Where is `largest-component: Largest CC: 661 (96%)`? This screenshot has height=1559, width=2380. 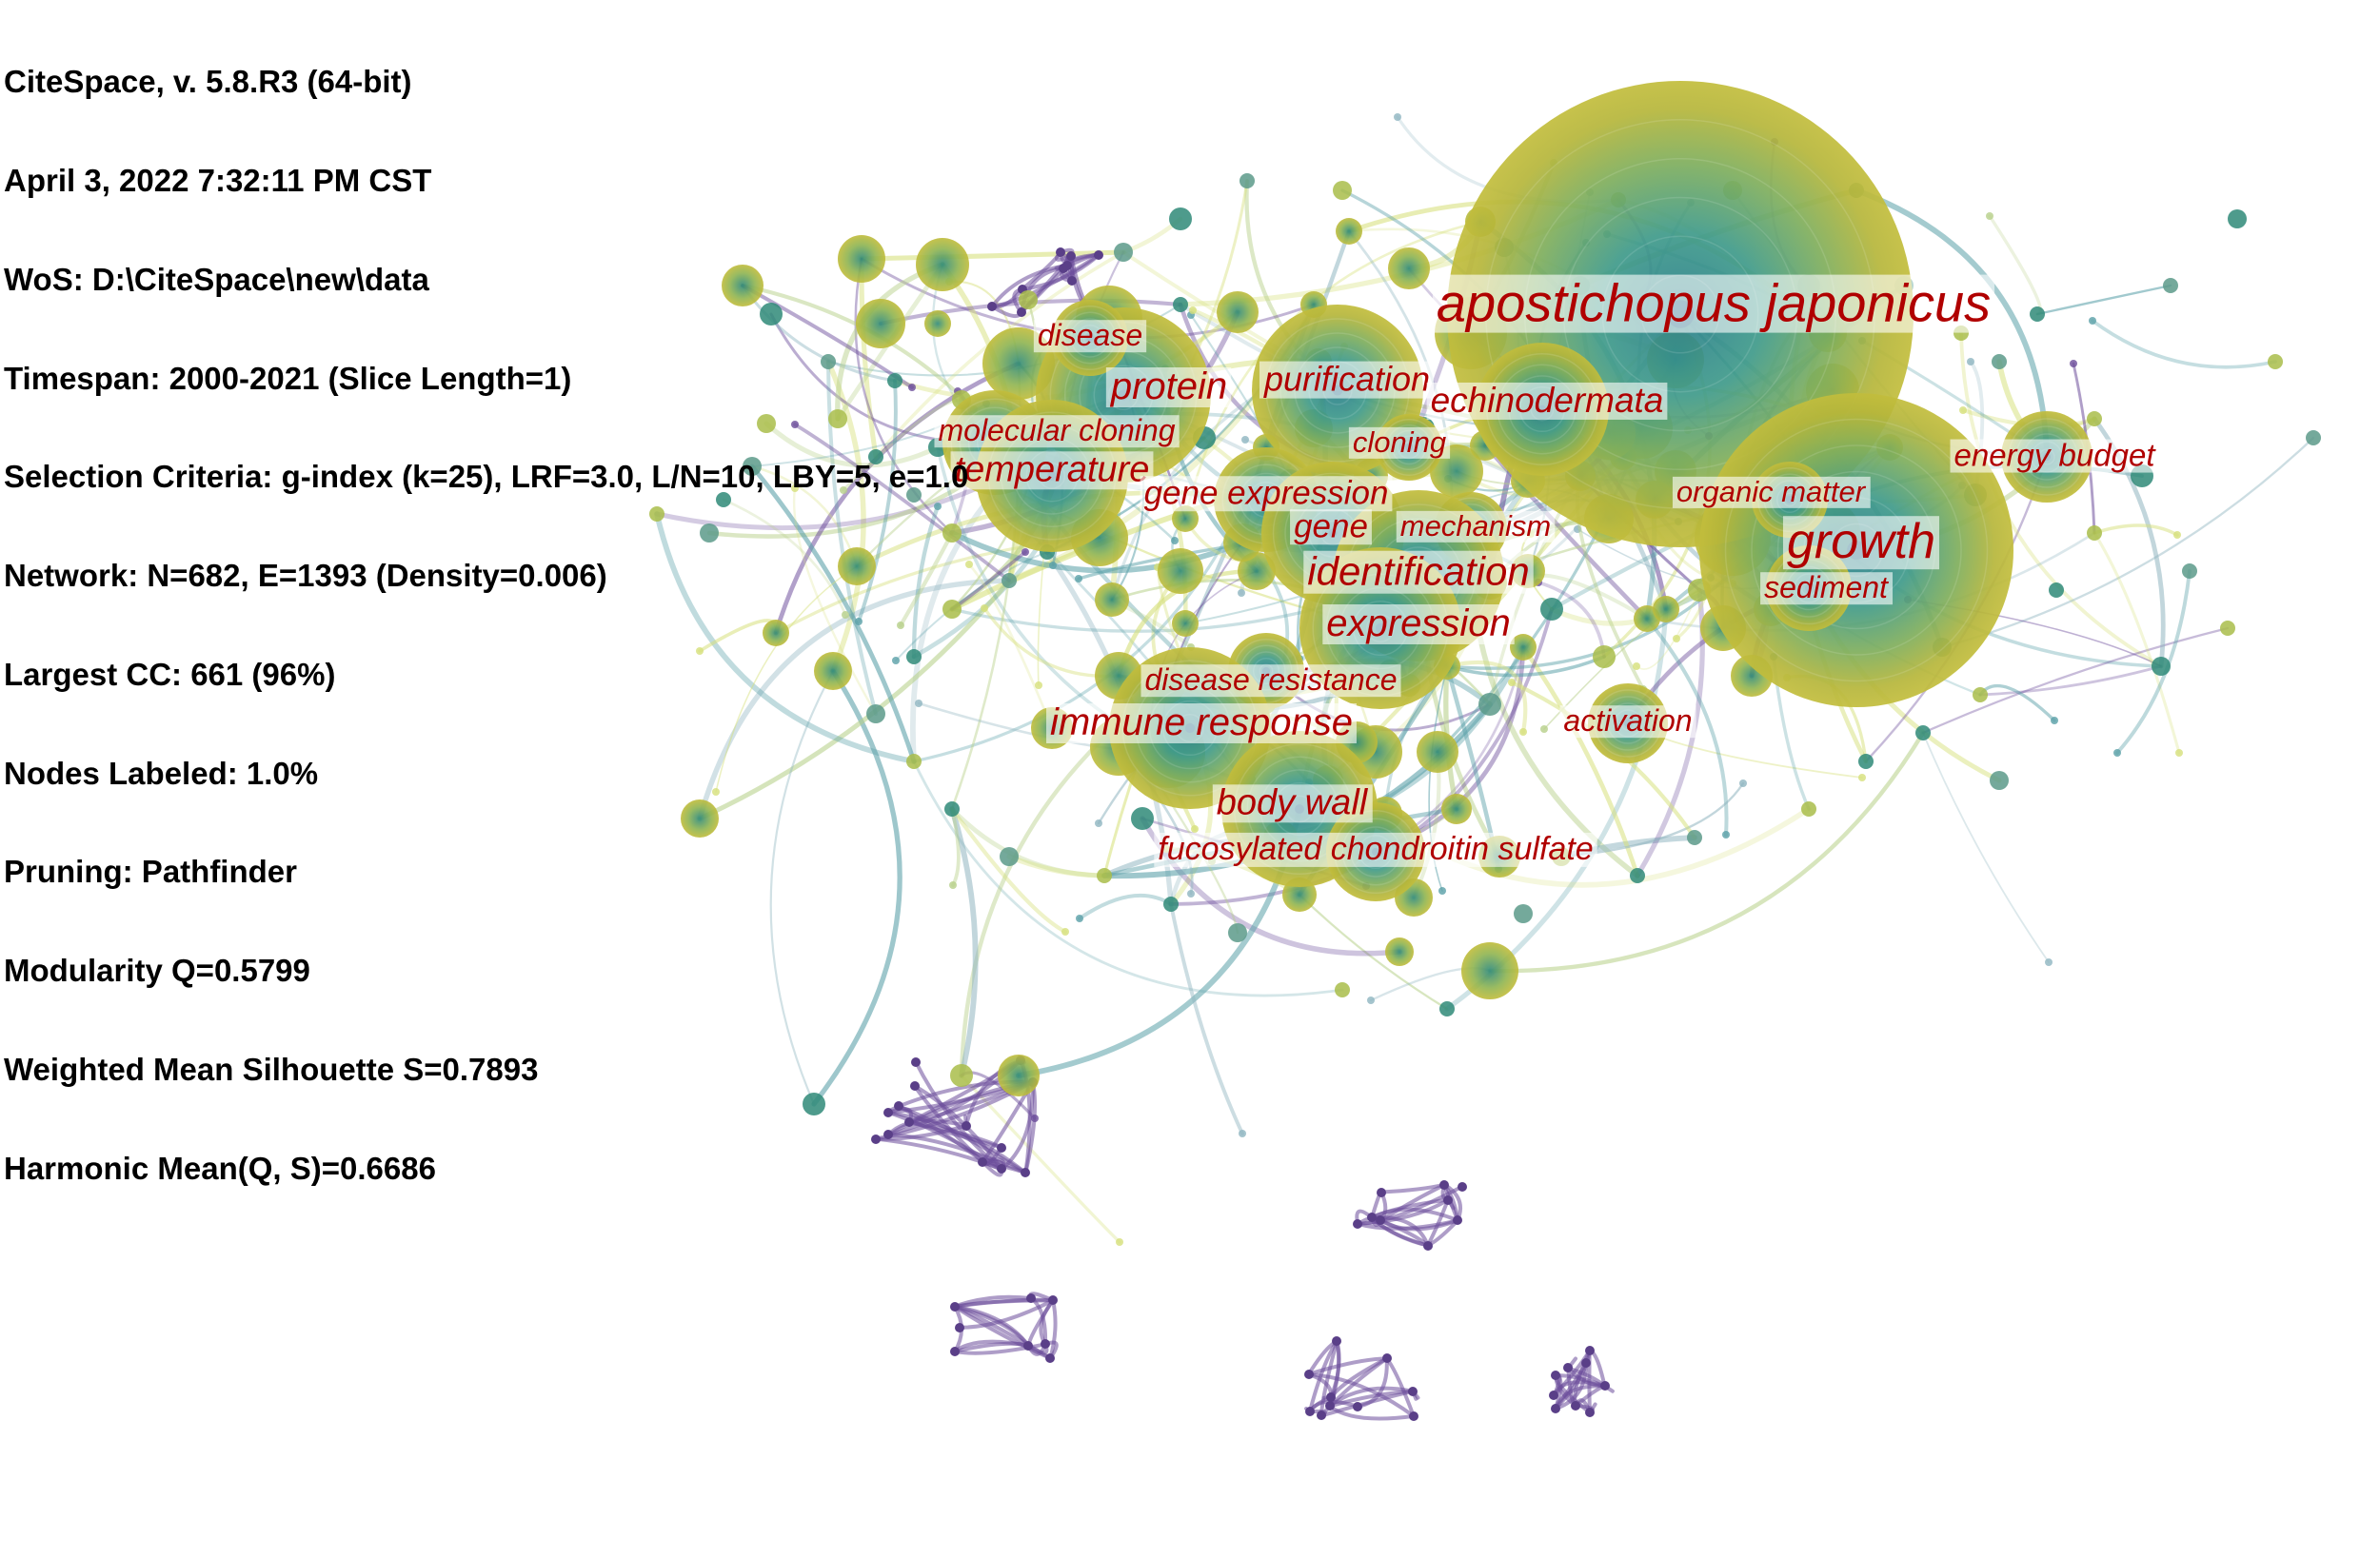 largest-component: Largest CC: 661 (96%) is located at coordinates (170, 674).